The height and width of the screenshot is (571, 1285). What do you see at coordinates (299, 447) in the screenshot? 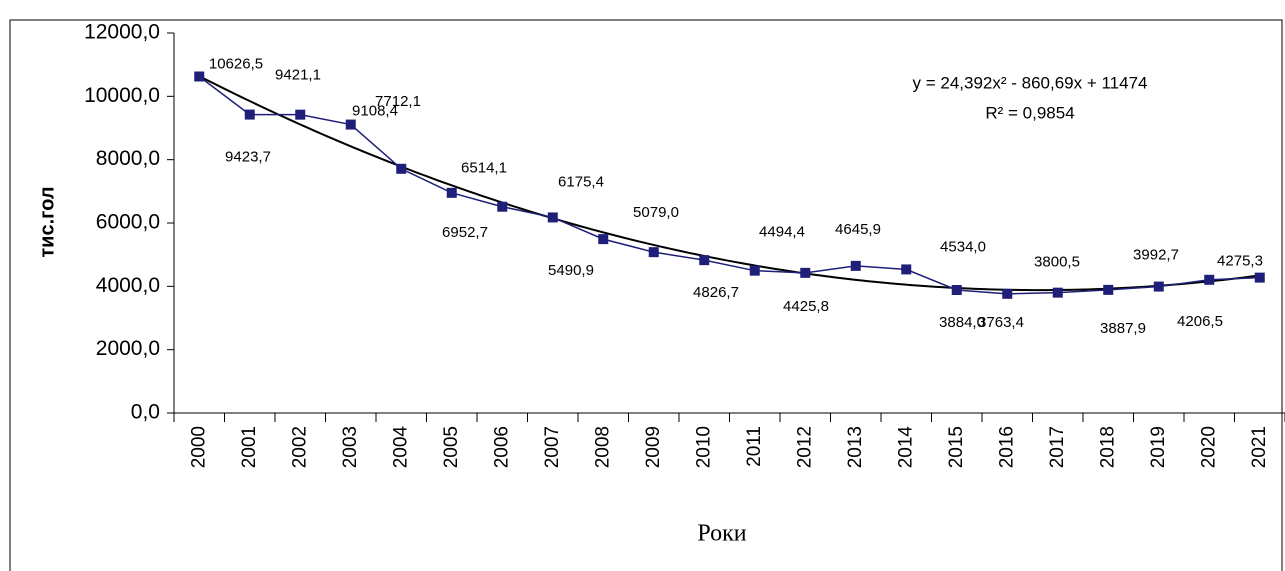
I see `x-tick-label: 2002` at bounding box center [299, 447].